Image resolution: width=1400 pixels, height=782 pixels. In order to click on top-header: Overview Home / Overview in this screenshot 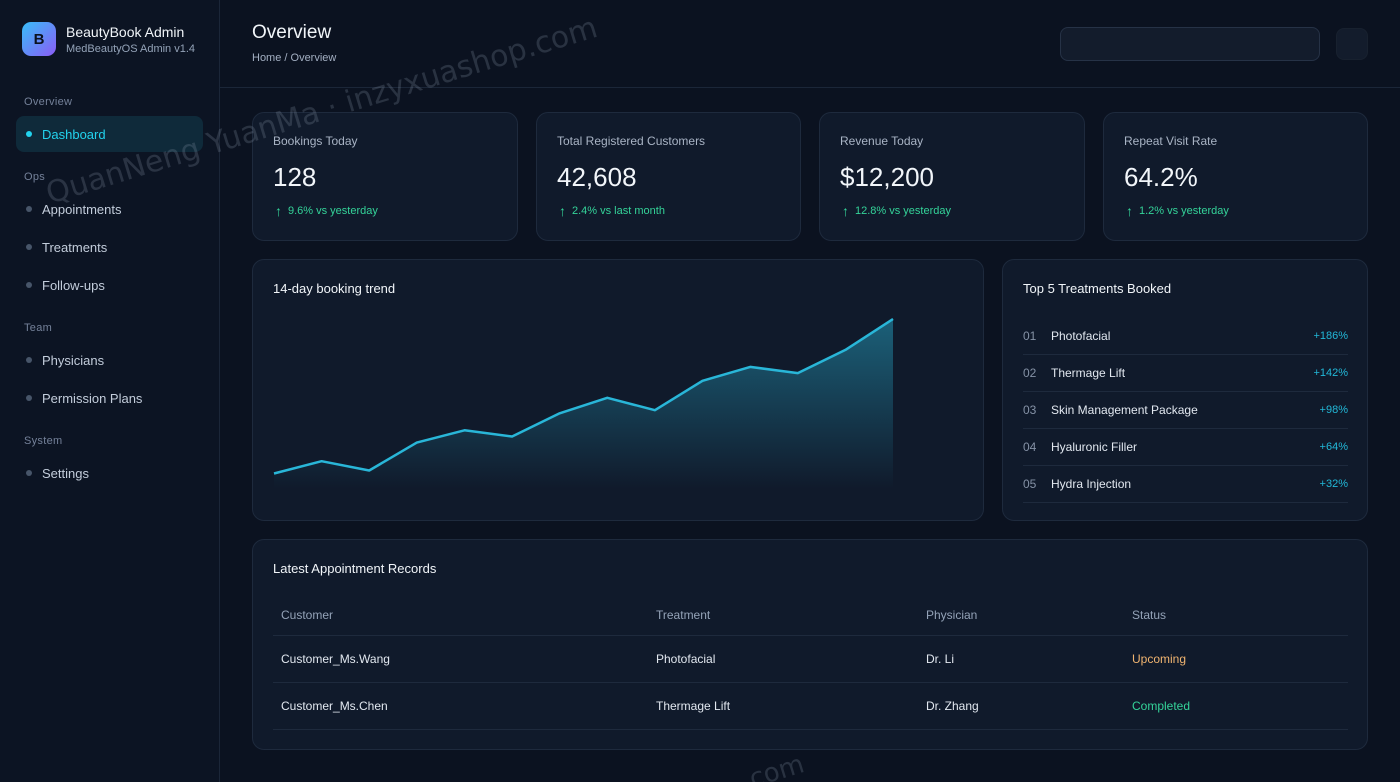, I will do `click(810, 44)`.